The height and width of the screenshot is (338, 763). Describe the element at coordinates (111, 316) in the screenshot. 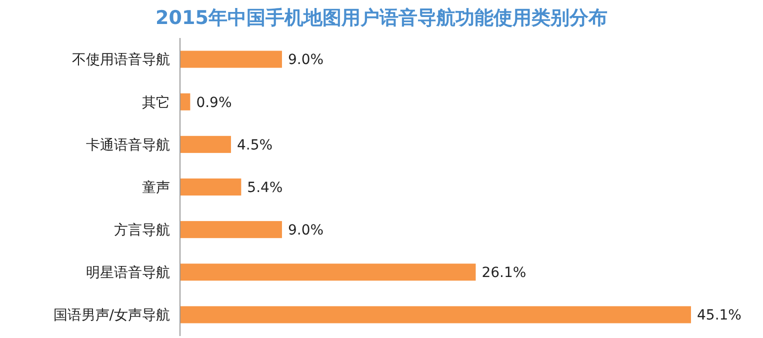

I see `y-tick-label: 国语男声/女声导航` at that location.